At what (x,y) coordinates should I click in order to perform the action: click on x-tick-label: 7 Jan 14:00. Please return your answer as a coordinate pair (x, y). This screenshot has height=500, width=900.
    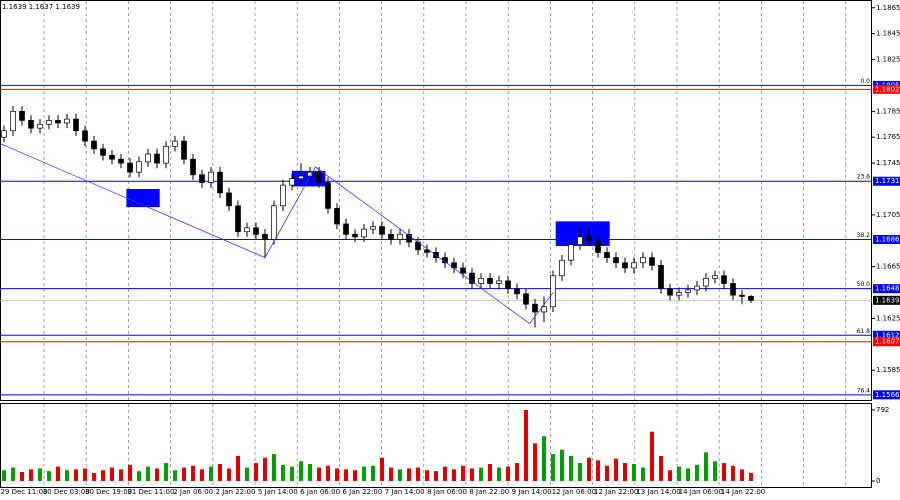
    Looking at the image, I should click on (405, 492).